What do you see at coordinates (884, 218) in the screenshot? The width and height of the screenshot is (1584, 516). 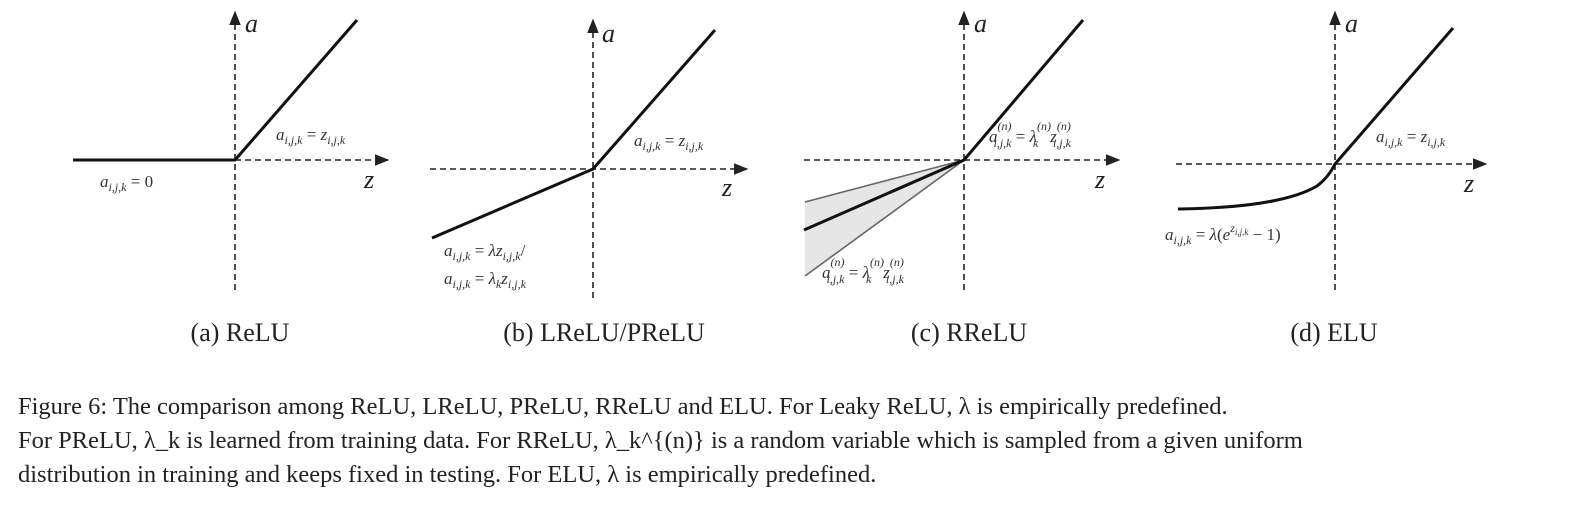 I see `rrelu-slope-lower-bound` at bounding box center [884, 218].